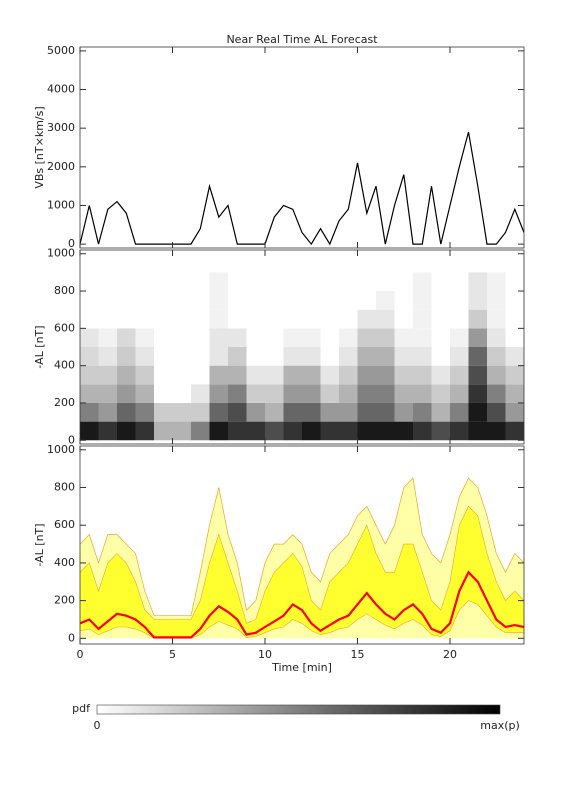  What do you see at coordinates (302, 39) in the screenshot?
I see `chart-title: Near Real Time AL Forecast` at bounding box center [302, 39].